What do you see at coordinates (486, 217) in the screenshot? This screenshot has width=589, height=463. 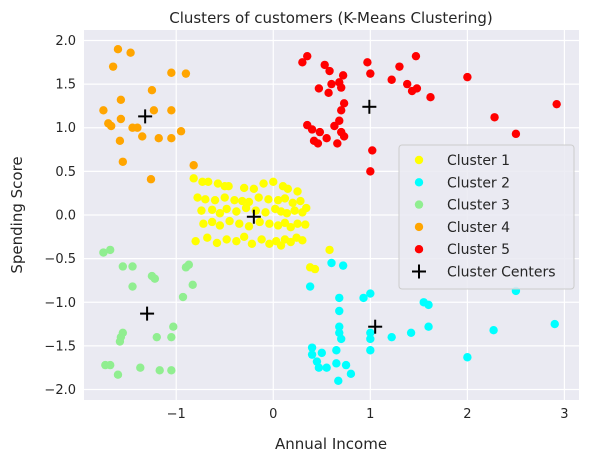 I see `legend-box` at bounding box center [486, 217].